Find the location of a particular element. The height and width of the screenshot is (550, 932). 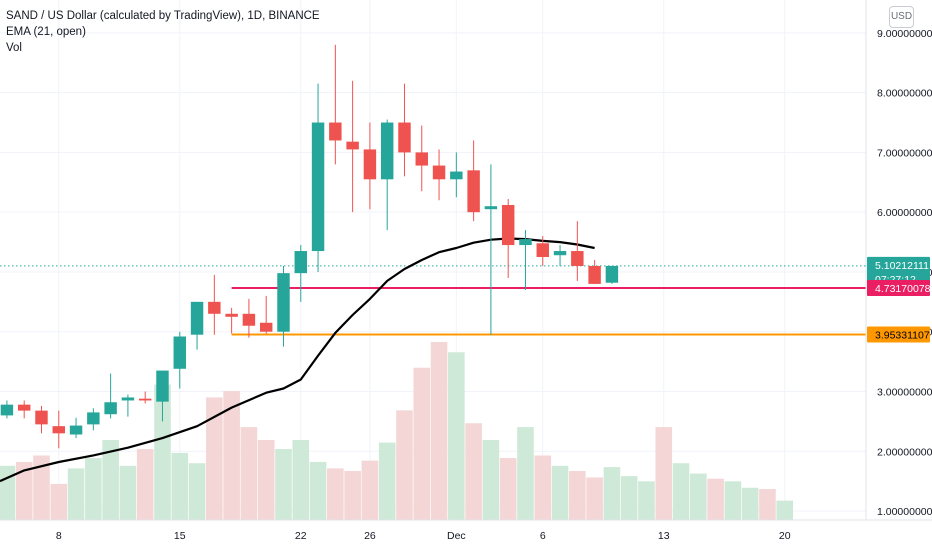

x-tick-label: 20 is located at coordinates (785, 536).